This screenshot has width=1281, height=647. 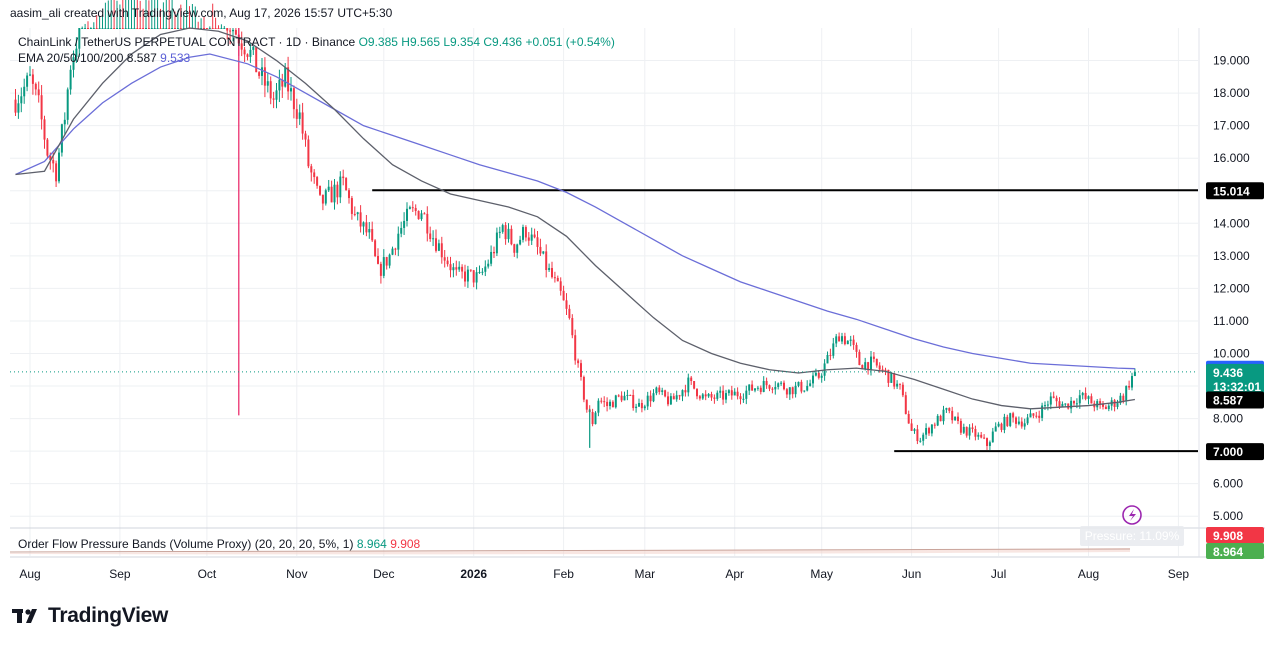 I want to click on alert-icon, so click(x=1132, y=515).